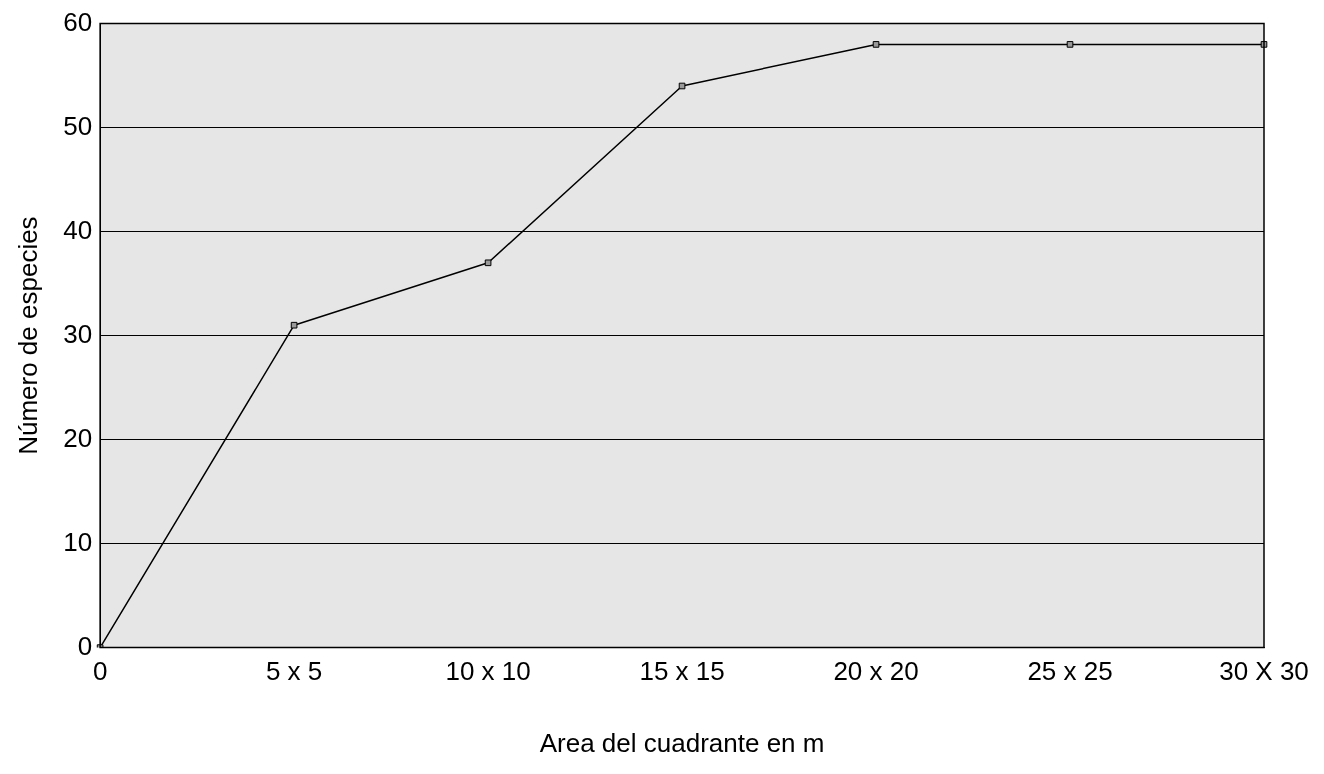  Describe the element at coordinates (78, 229) in the screenshot. I see `y-tick-label: 40` at that location.